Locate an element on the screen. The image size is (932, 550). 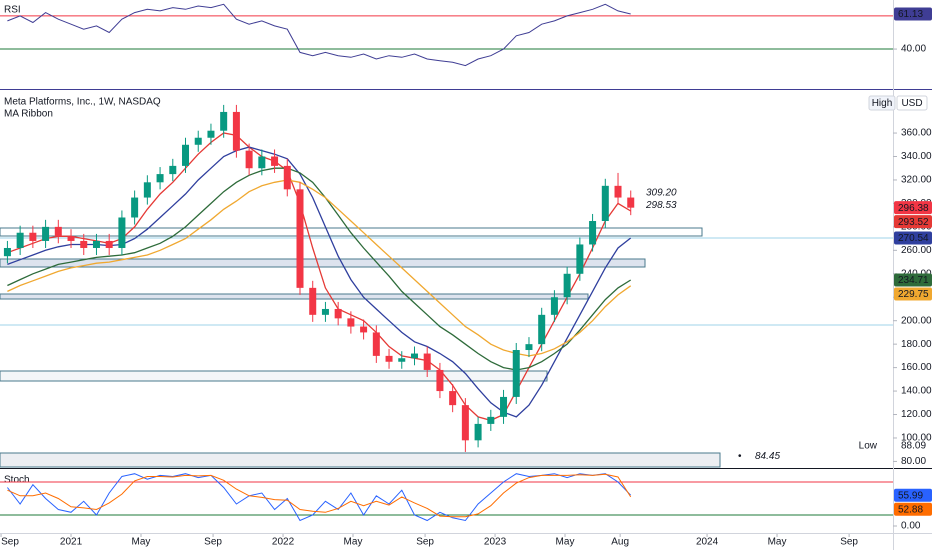
y-tick-label: 0.00 is located at coordinates (911, 526).